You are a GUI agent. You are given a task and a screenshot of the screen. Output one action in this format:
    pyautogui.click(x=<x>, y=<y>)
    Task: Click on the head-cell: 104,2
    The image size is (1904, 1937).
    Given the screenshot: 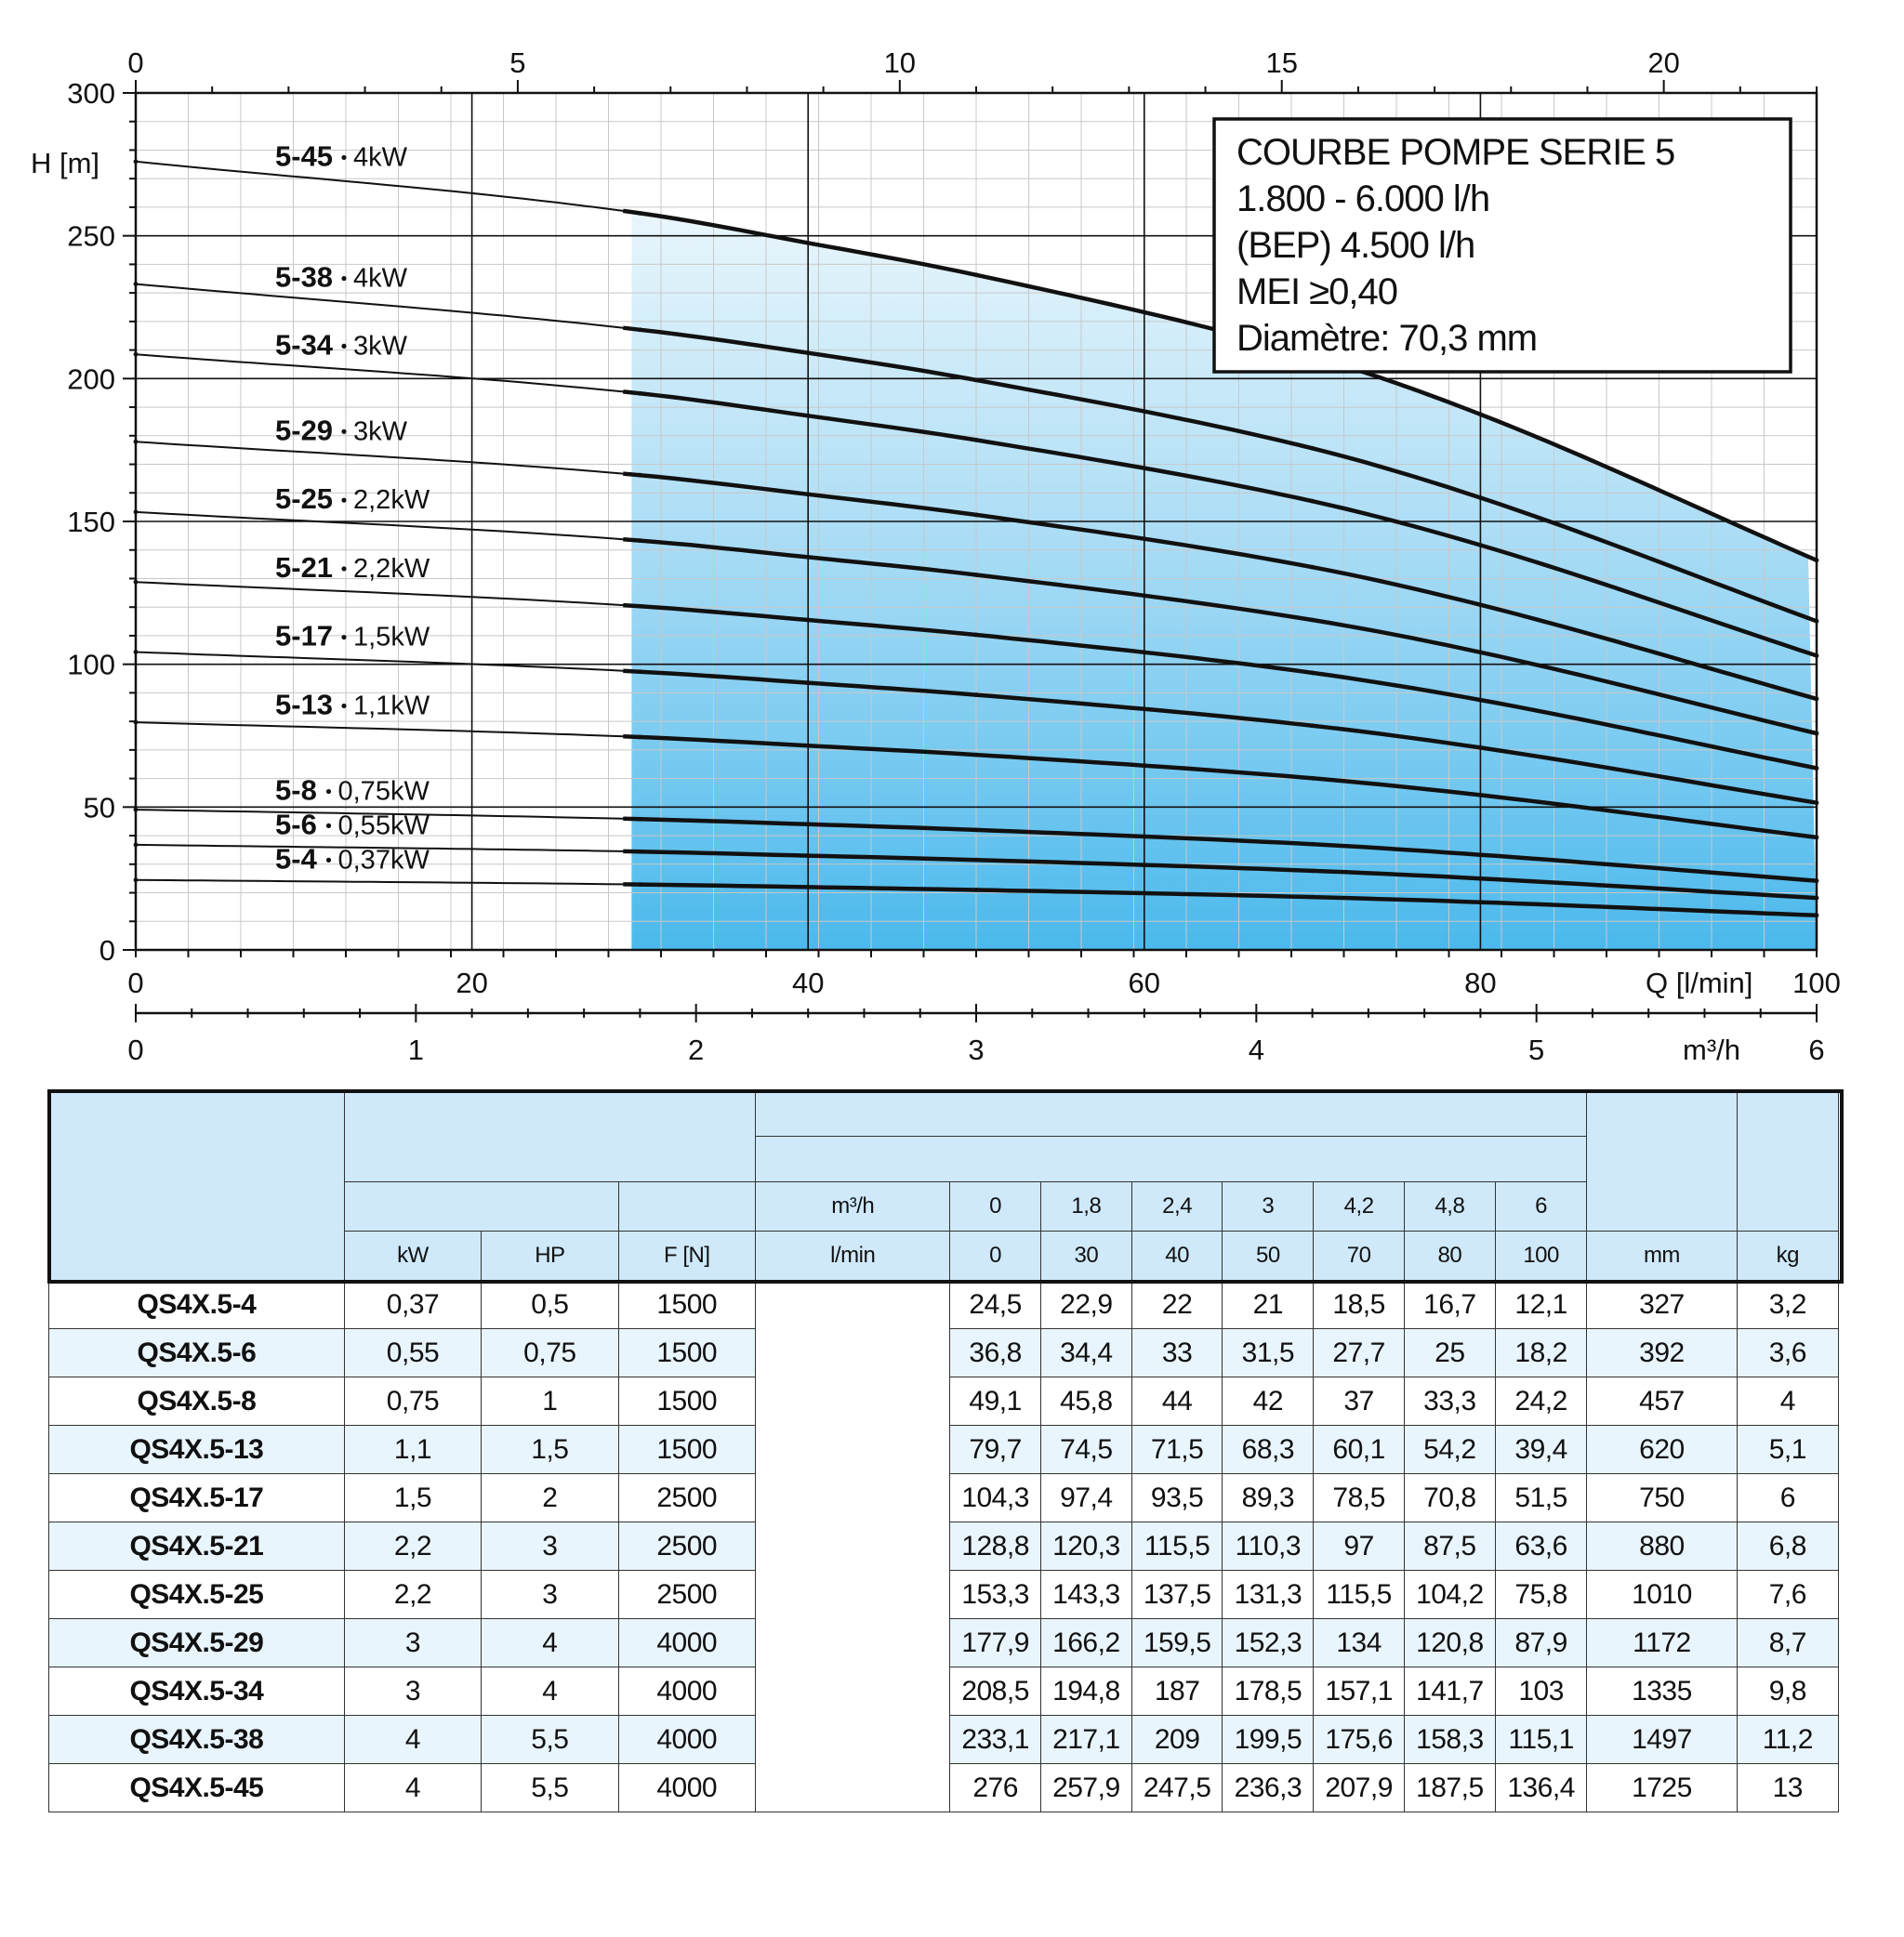 What is the action you would take?
    pyautogui.click(x=1449, y=1594)
    